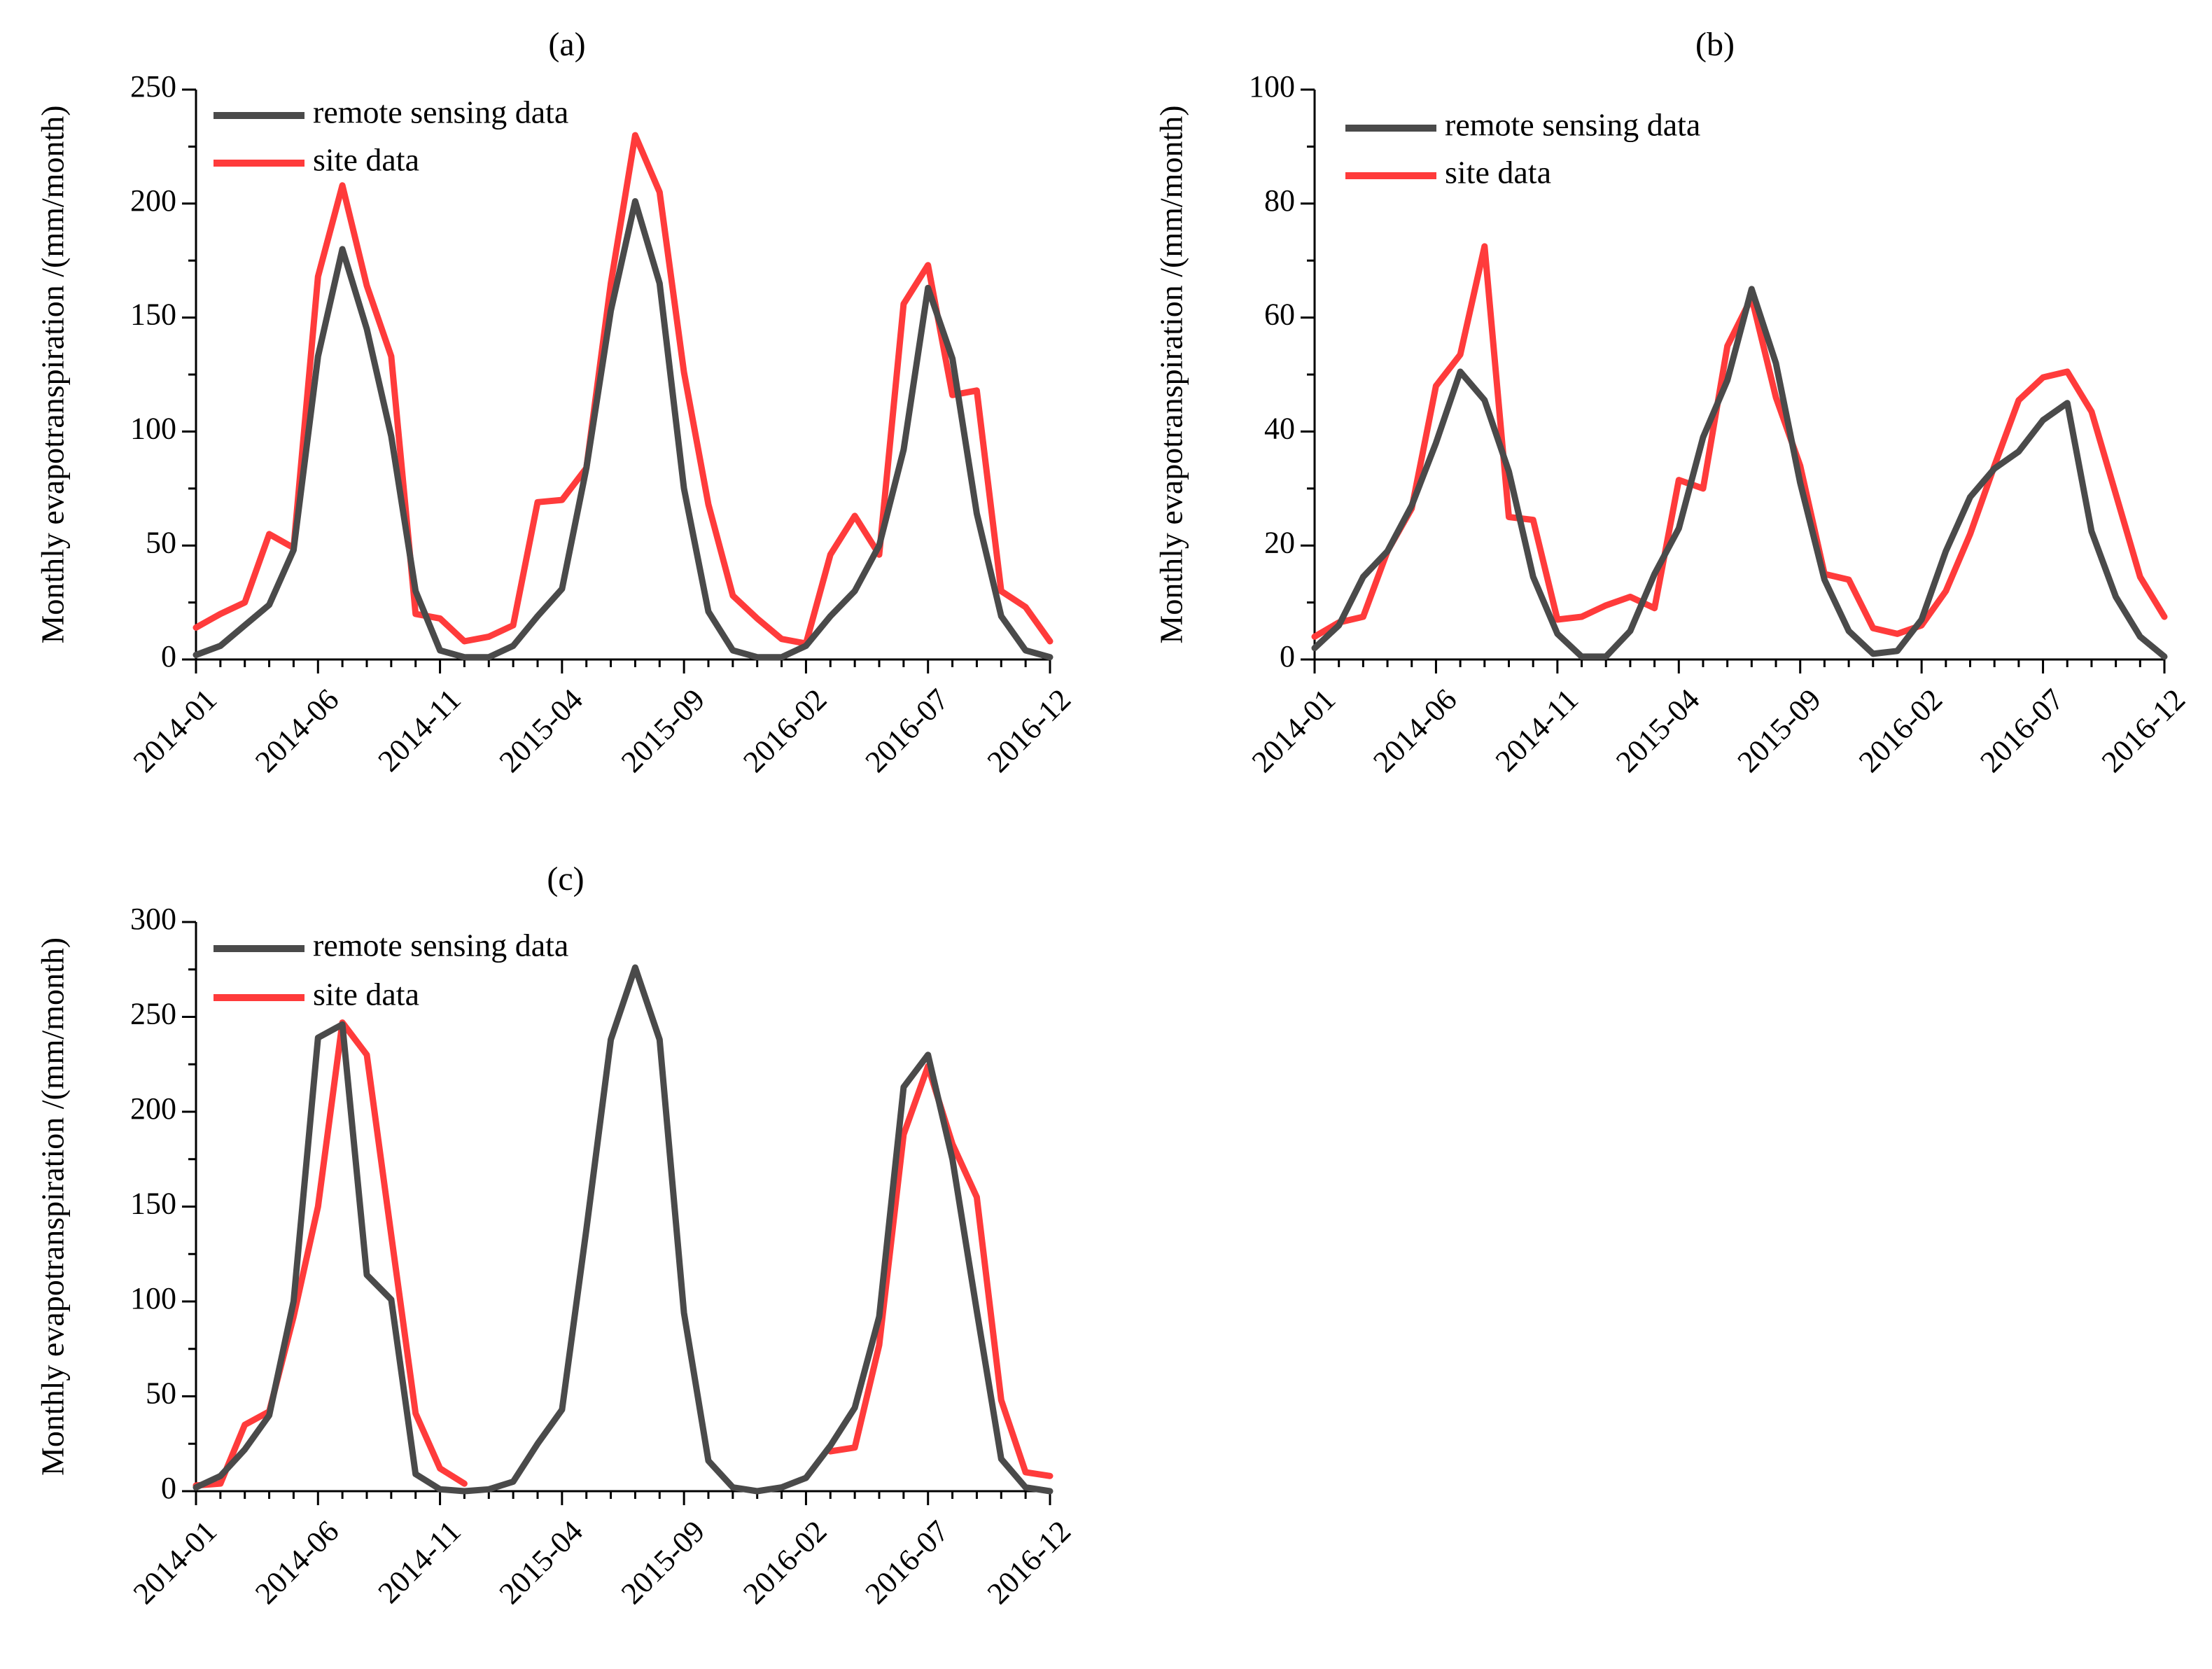 This screenshot has width=2212, height=1669. What do you see at coordinates (1279, 200) in the screenshot?
I see `y-tick-label: 80` at bounding box center [1279, 200].